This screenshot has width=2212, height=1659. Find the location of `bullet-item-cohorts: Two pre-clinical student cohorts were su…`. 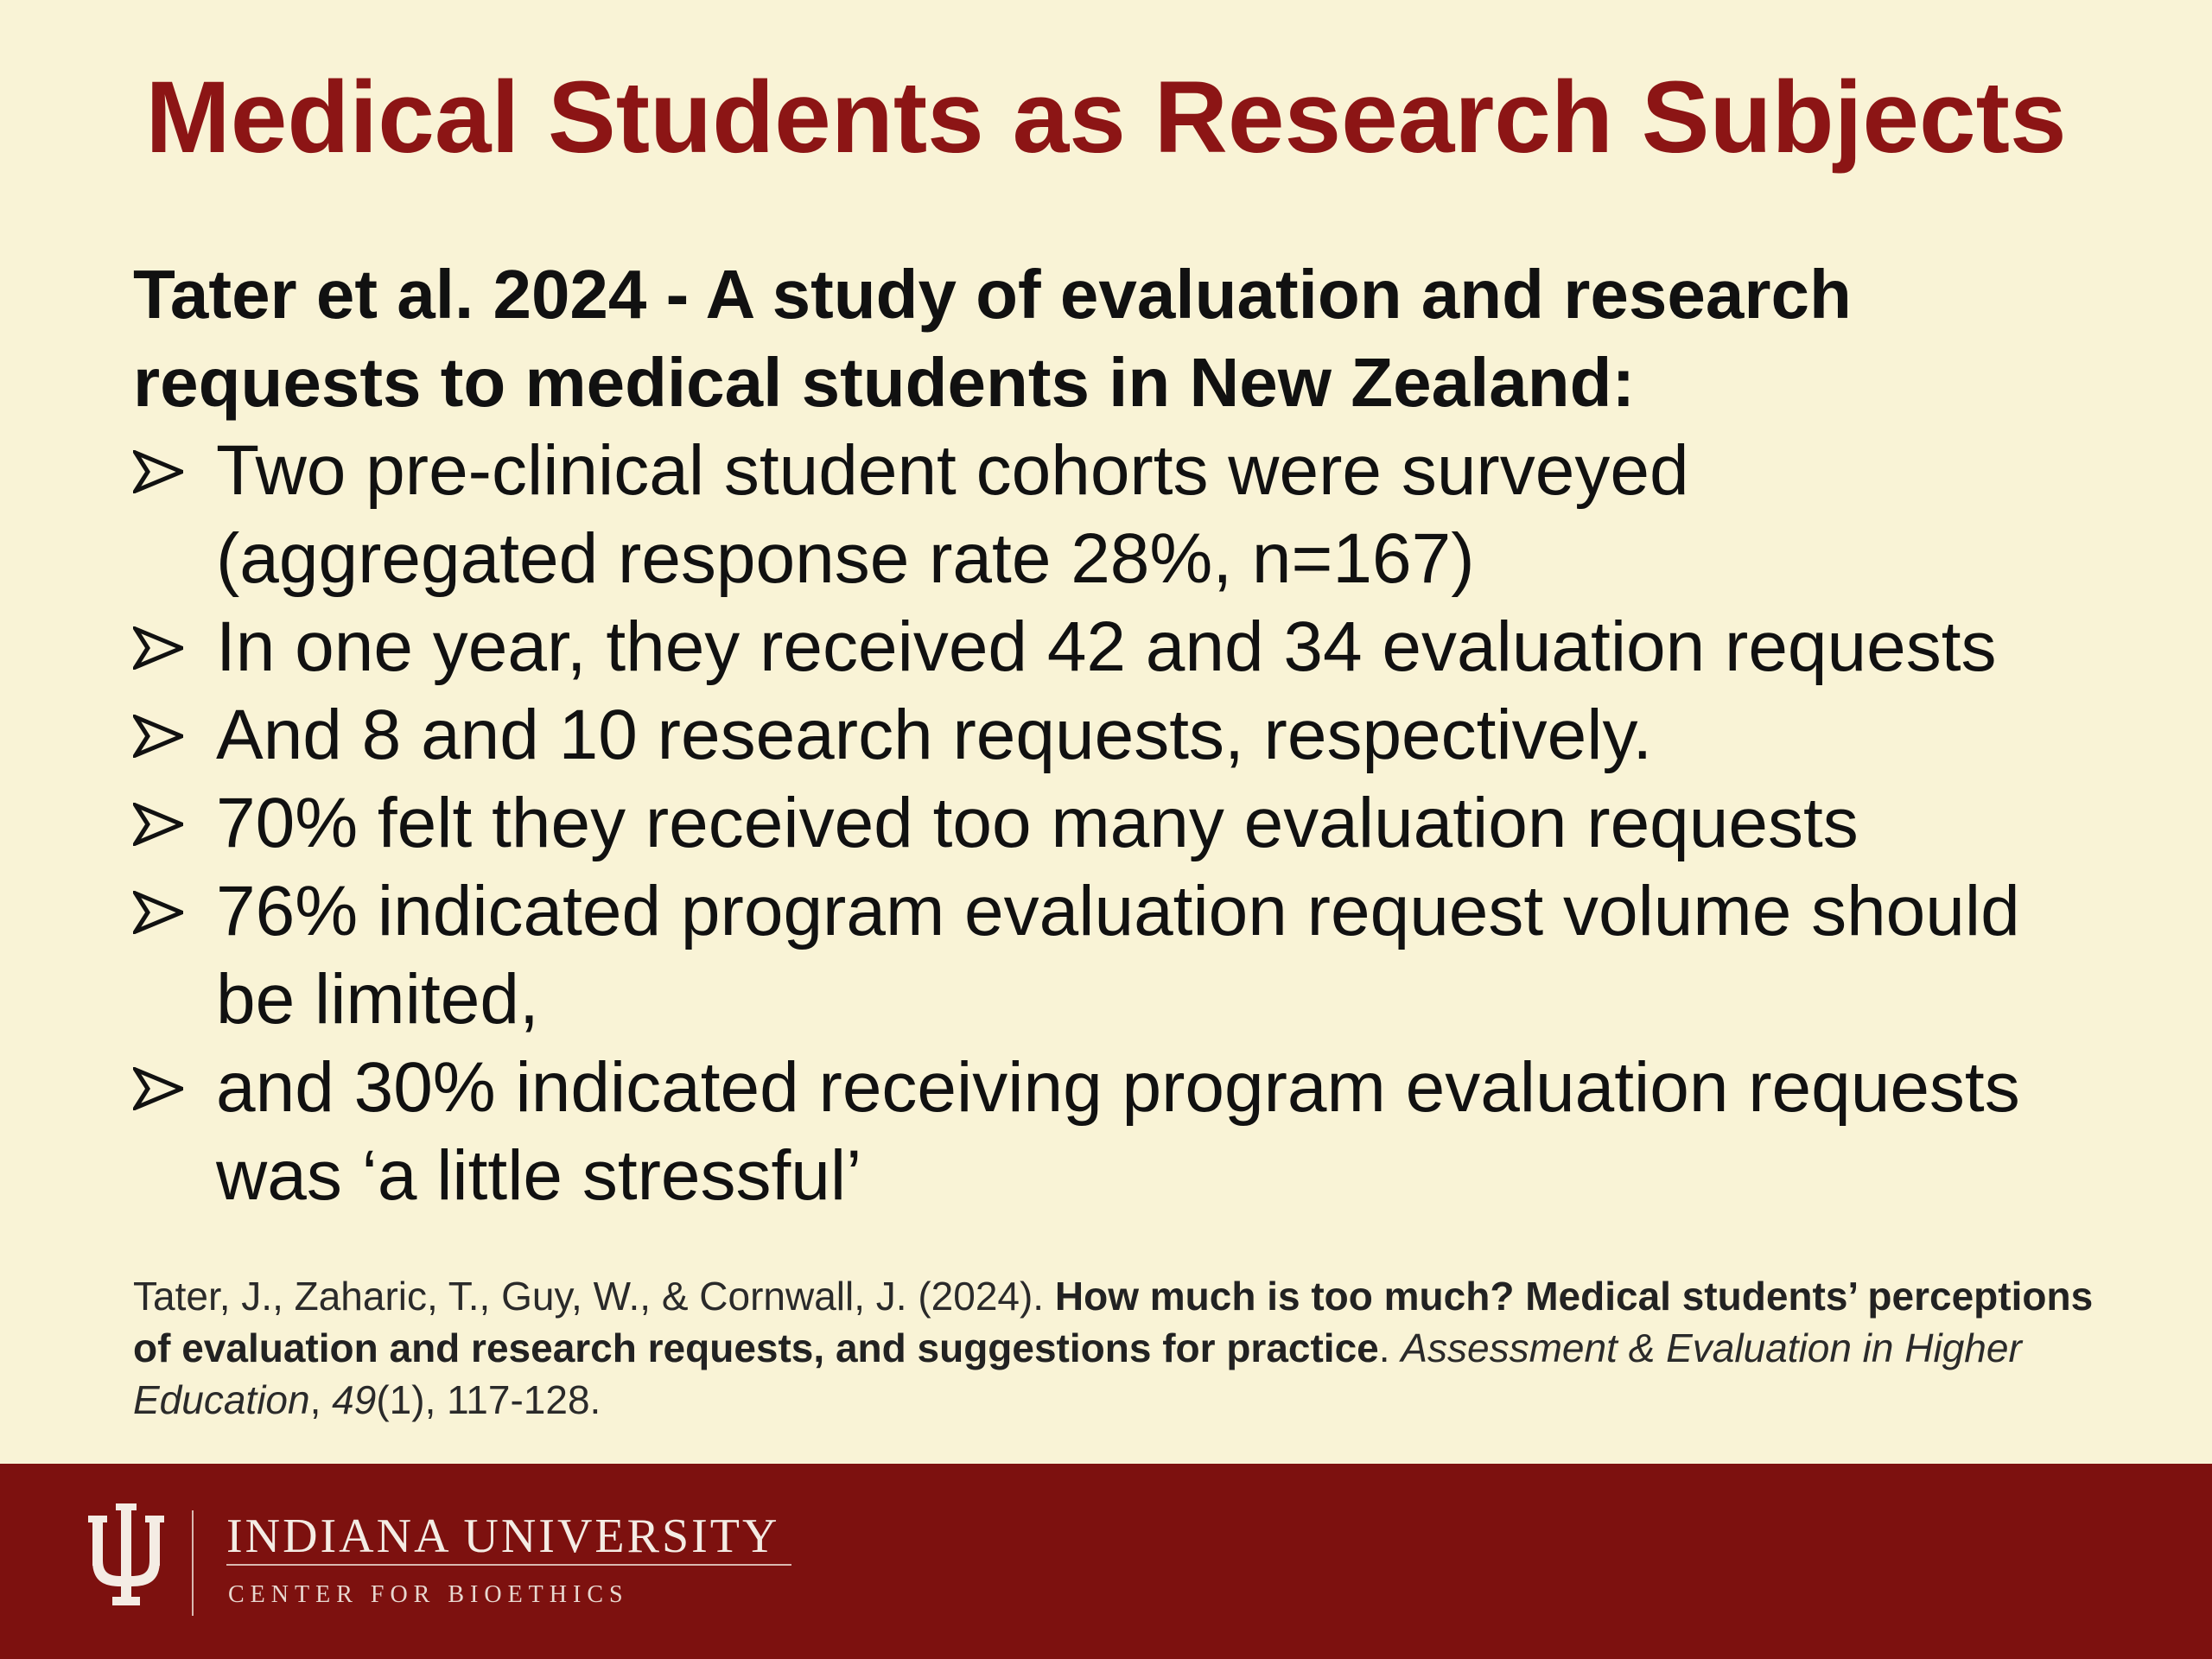

bullet-item-cohorts: Two pre-clinical student cohorts were su… is located at coordinates (1126, 515).